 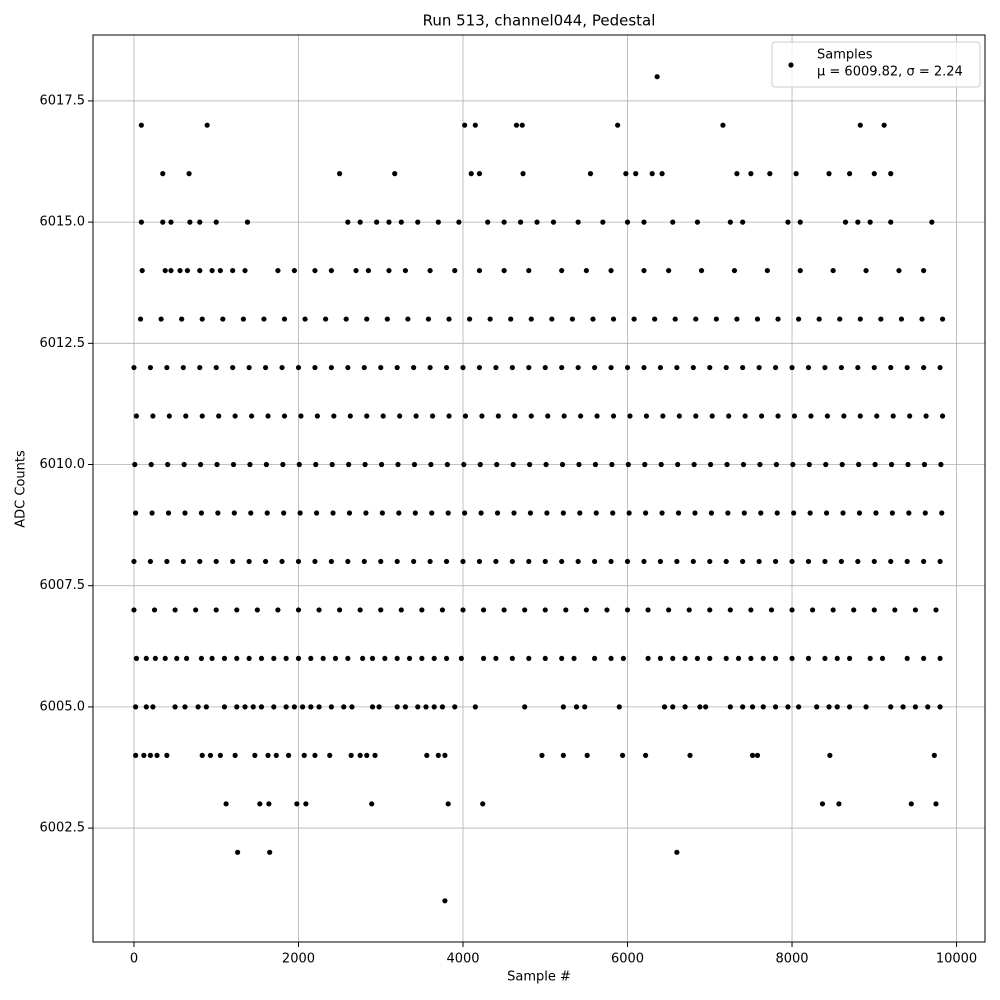 What do you see at coordinates (63, 828) in the screenshot?
I see `y-tick-label: 6002.5` at bounding box center [63, 828].